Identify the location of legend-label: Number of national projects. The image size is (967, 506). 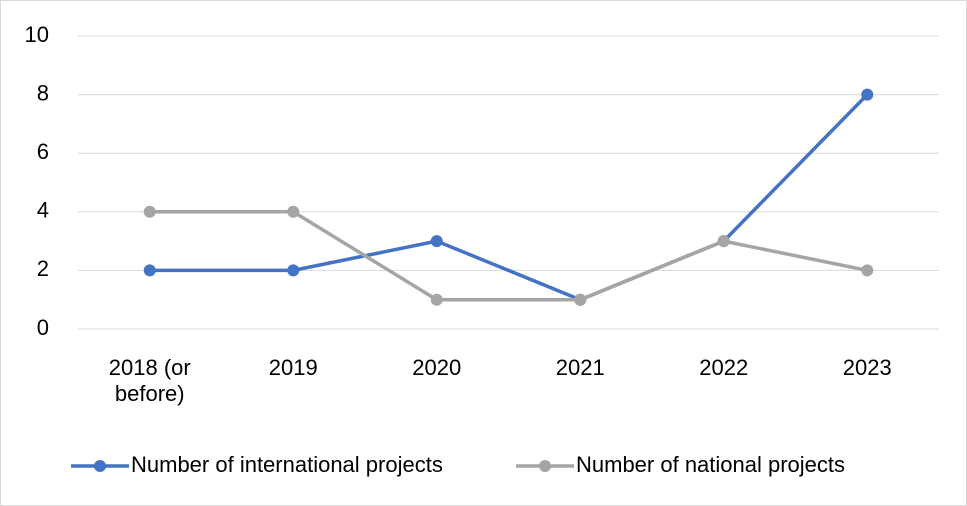
(710, 464).